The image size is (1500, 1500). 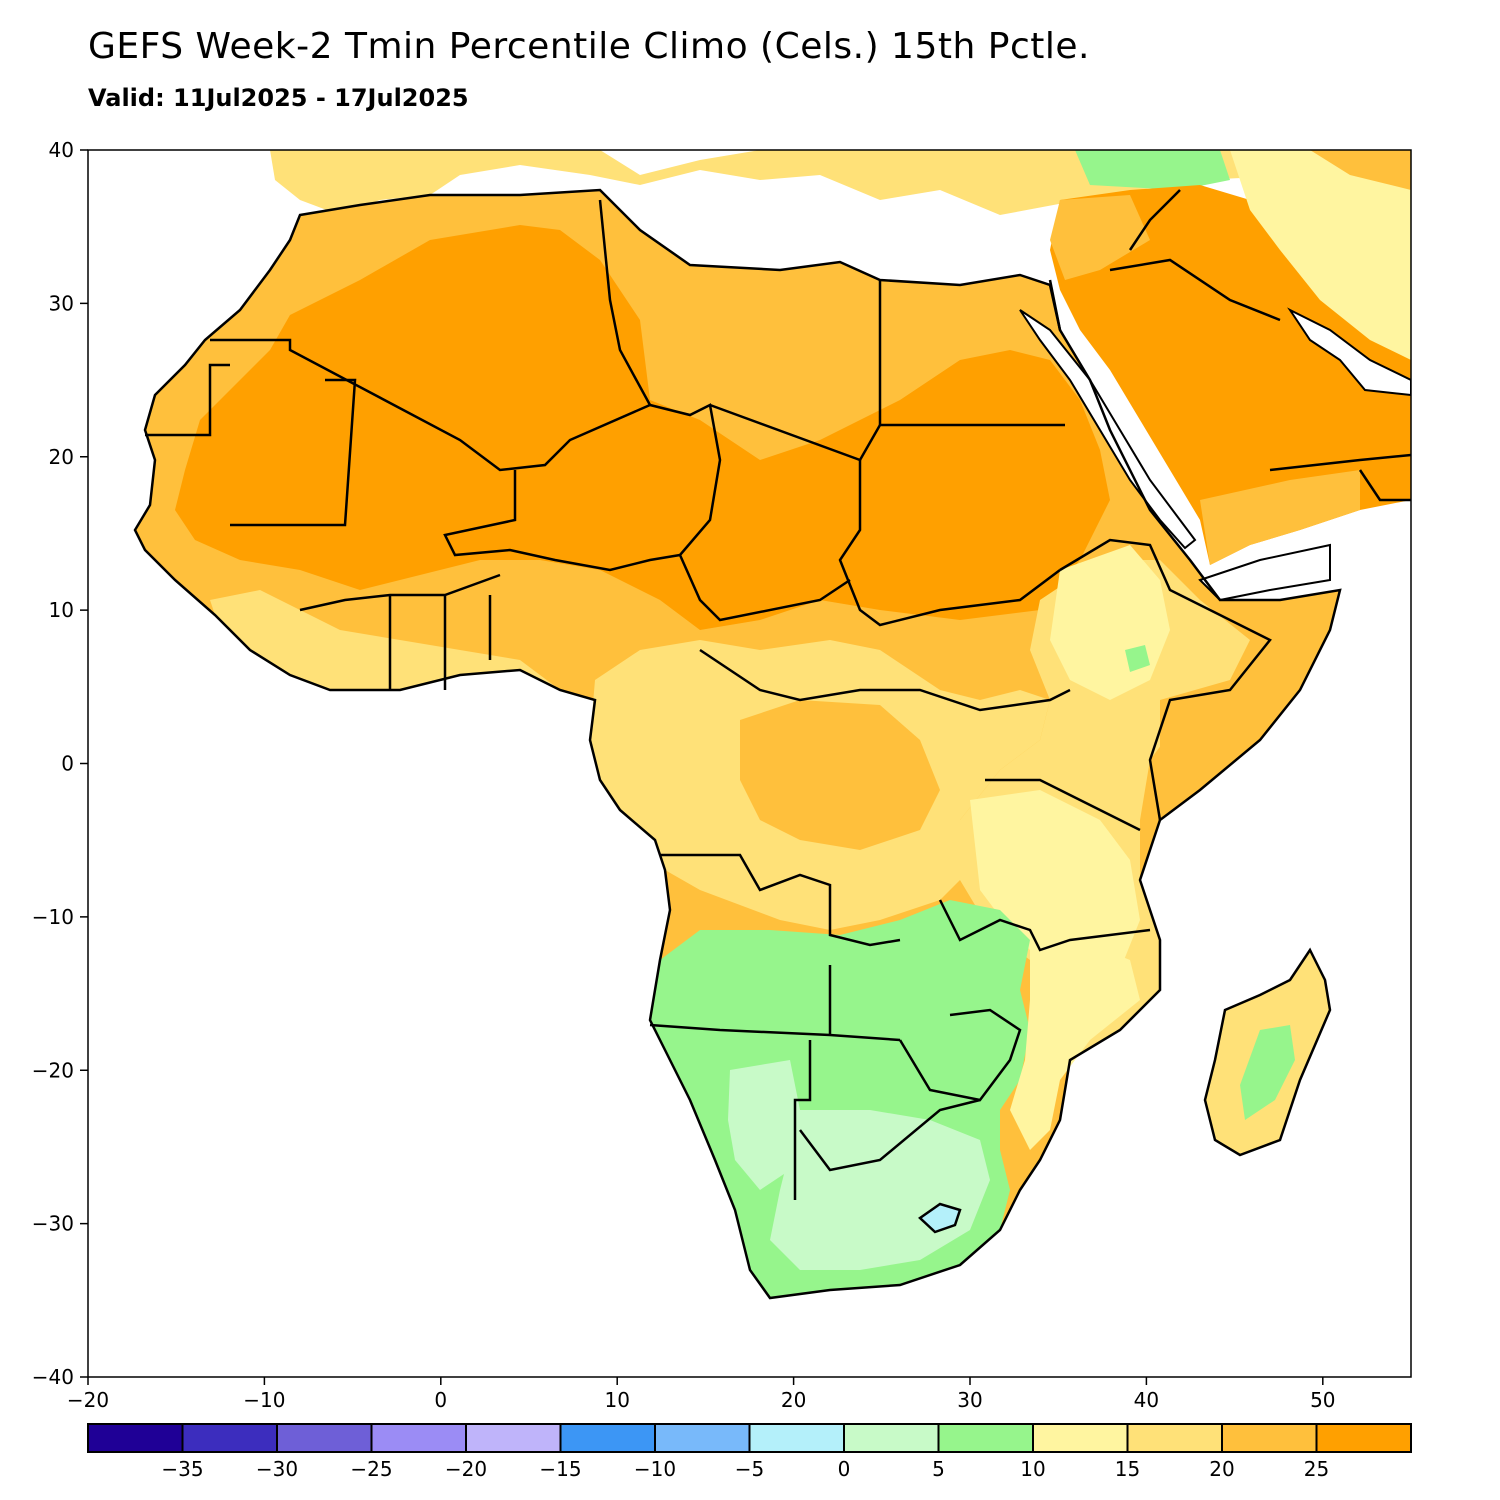 I want to click on x-axis-ticks: −20 −10 0 10 20 30 40 50, so click(x=701, y=1394).